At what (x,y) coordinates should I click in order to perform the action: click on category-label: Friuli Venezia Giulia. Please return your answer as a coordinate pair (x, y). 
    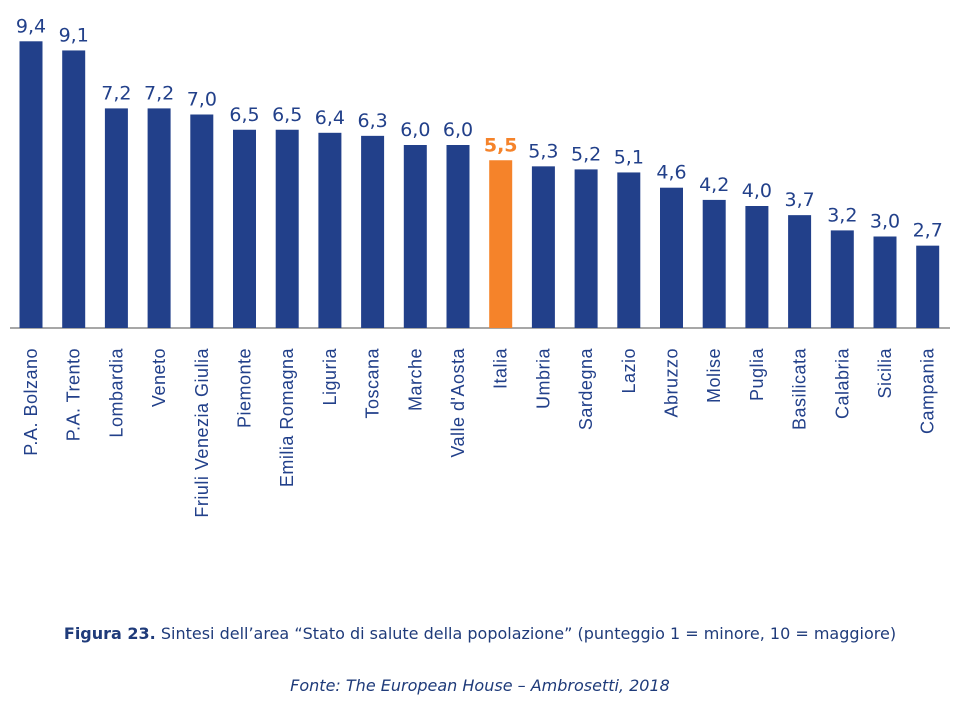
    Looking at the image, I should click on (202, 433).